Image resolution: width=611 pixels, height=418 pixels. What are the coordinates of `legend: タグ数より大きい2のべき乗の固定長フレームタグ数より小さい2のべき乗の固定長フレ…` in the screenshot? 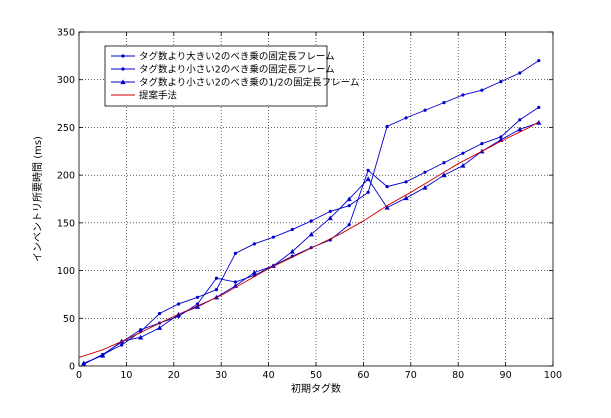 It's located at (231, 76).